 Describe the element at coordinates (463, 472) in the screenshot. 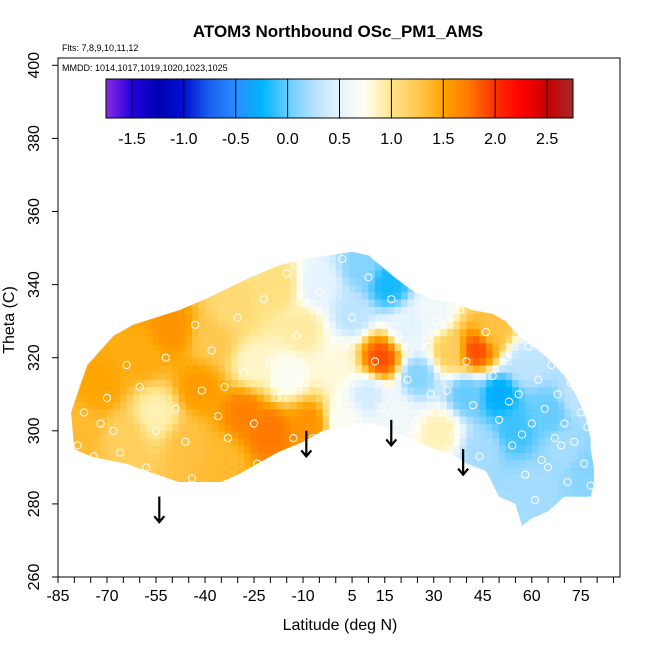

I see `arrow-head` at that location.